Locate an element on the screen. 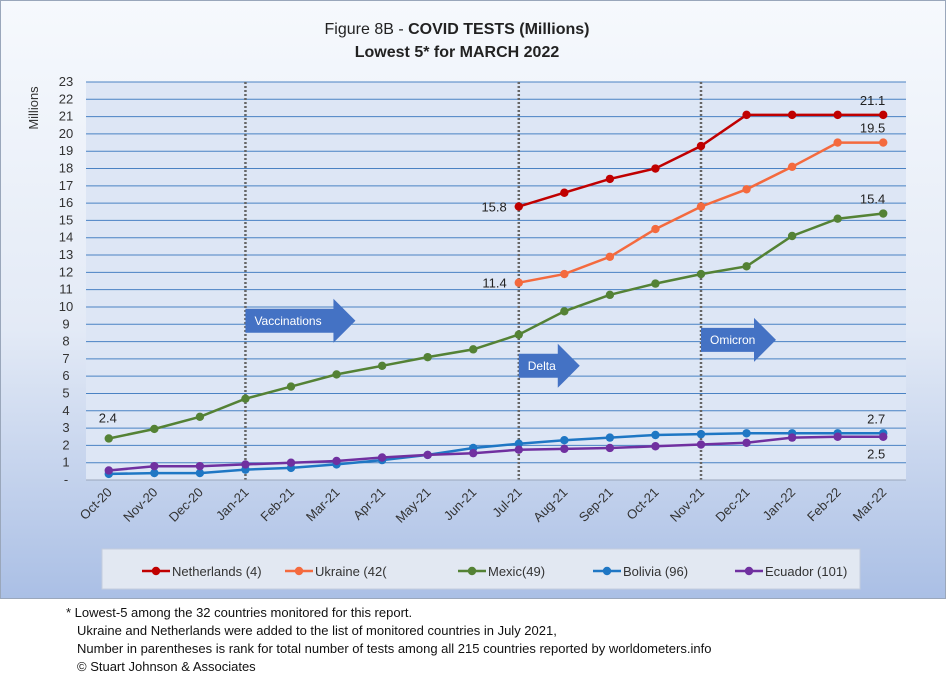  y-tick-label: 4 is located at coordinates (65, 410).